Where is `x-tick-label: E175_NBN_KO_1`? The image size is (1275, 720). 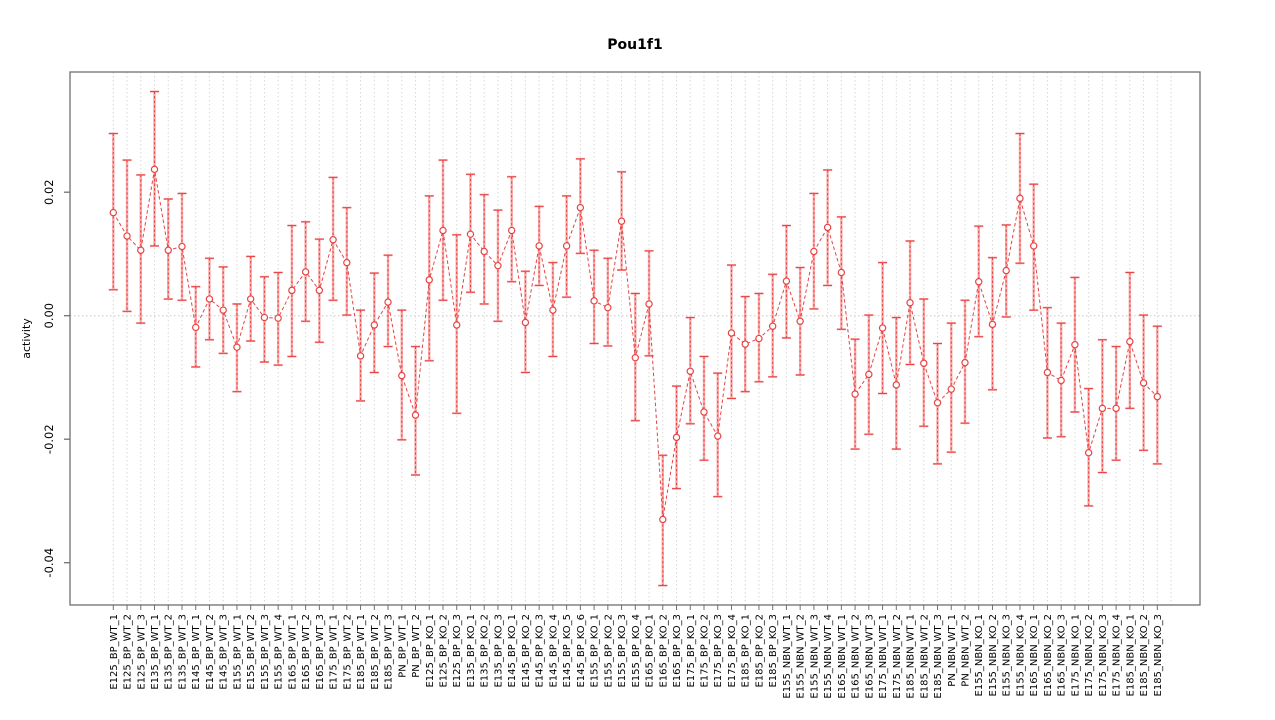 x-tick-label: E175_NBN_KO_1 is located at coordinates (1075, 655).